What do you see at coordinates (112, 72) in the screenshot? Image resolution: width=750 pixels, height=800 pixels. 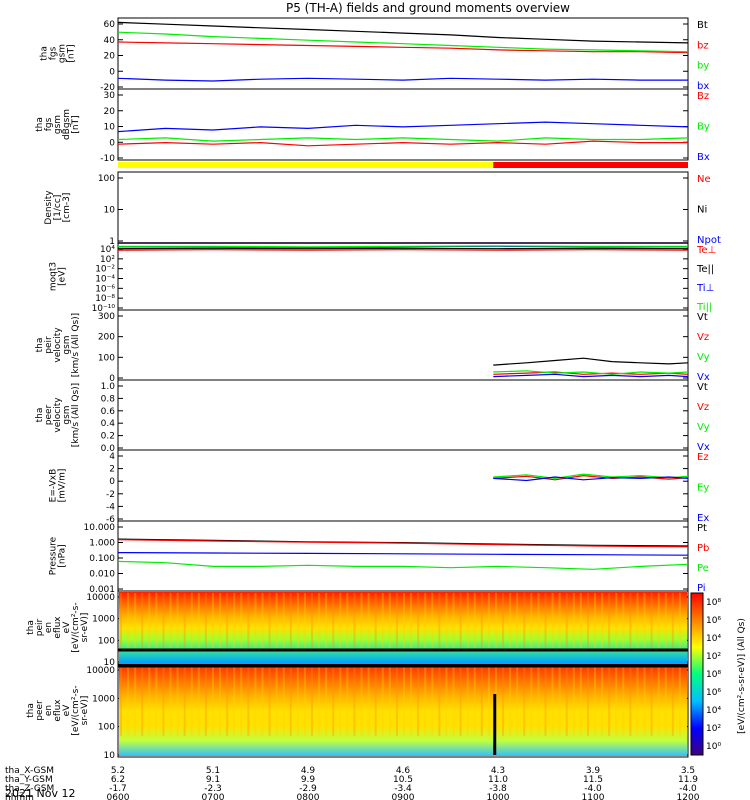 I see `y-tick-label: 0` at bounding box center [112, 72].